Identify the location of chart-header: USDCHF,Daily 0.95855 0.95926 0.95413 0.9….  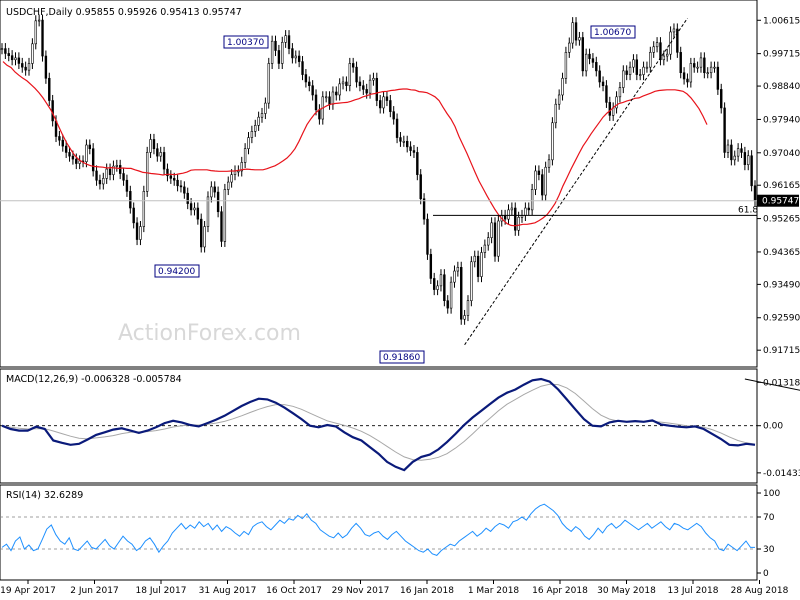
(124, 12).